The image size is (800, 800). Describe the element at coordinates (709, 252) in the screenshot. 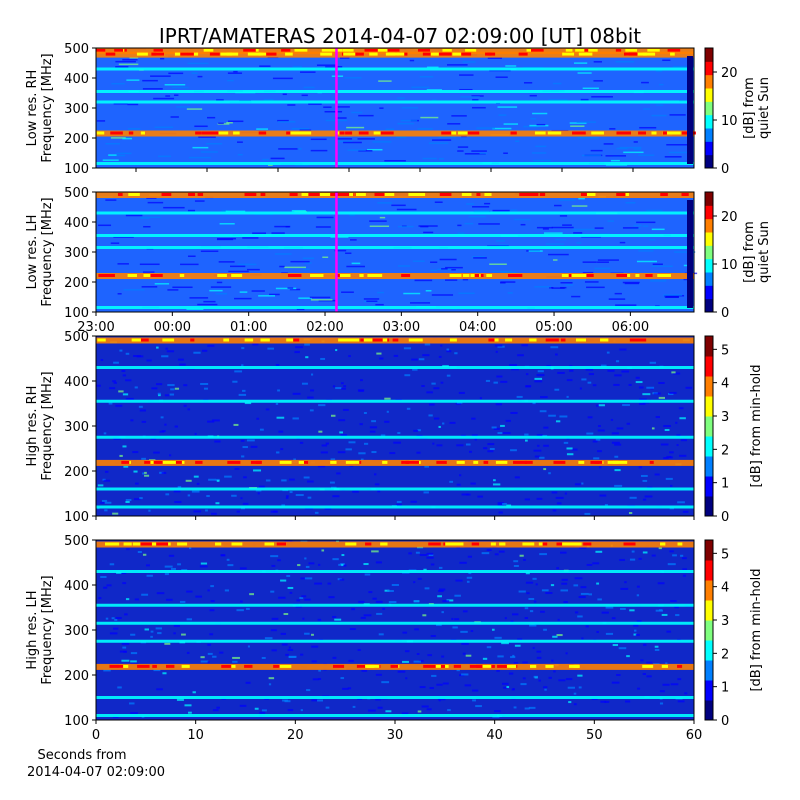

I see `colorbar-frame` at that location.